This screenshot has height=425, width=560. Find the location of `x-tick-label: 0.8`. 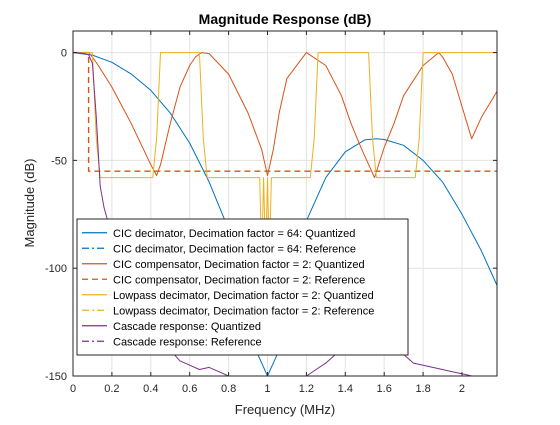

x-tick-label: 0.8 is located at coordinates (228, 389).